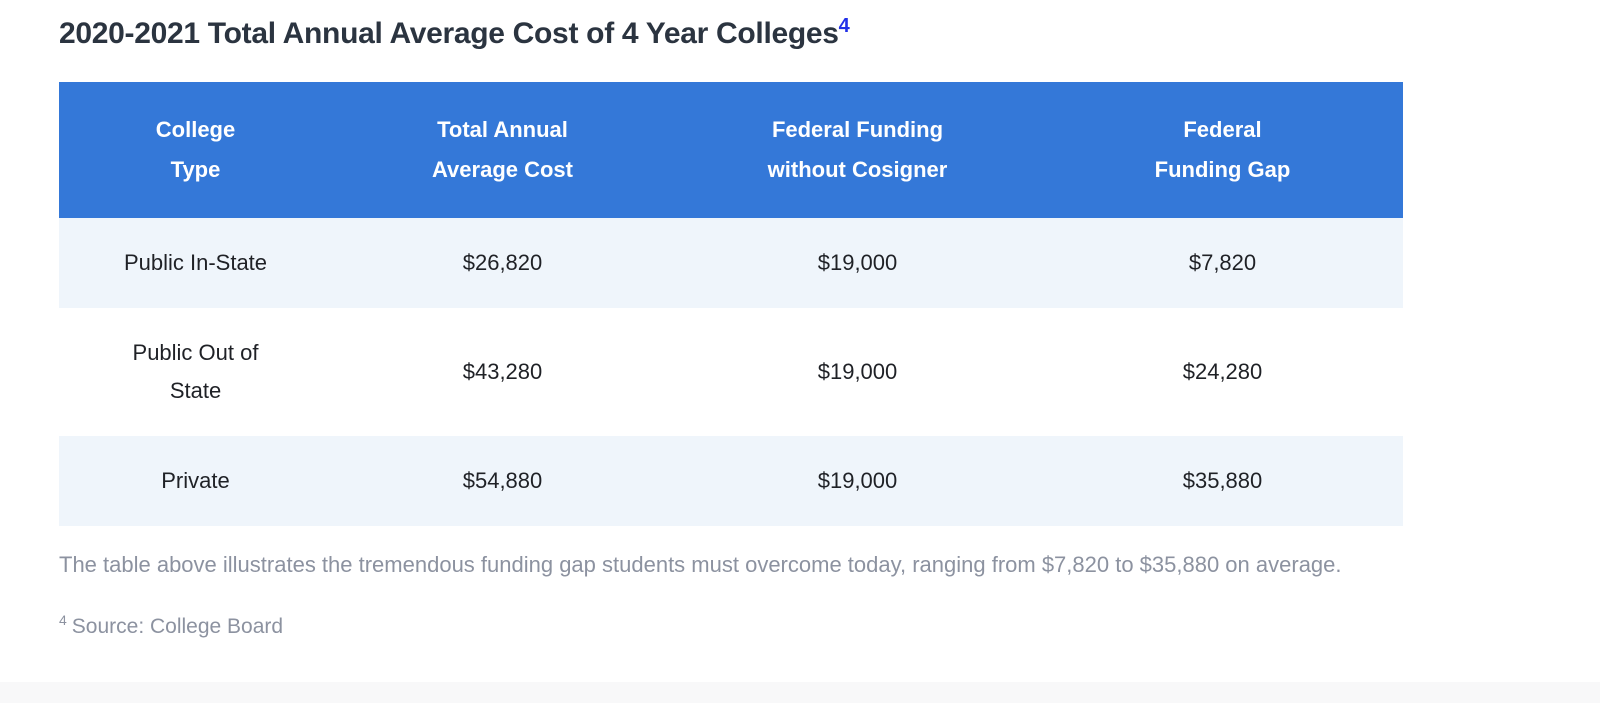 The image size is (1600, 703). I want to click on footnote-text: Source: College Board, so click(177, 626).